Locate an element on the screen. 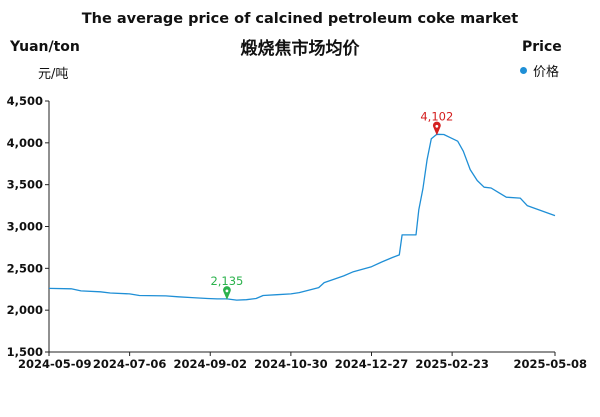 The width and height of the screenshot is (600, 417). y-axis-label-cn: 元/吨 is located at coordinates (53, 74).